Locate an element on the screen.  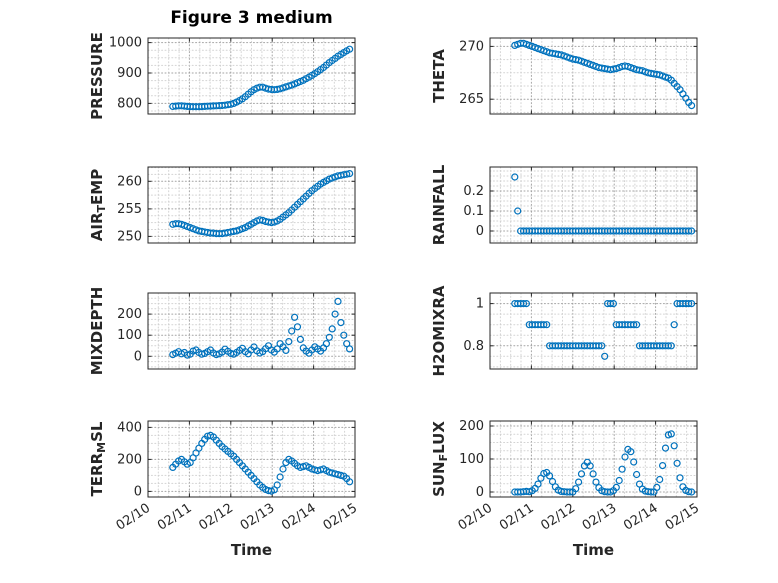
subplot-h2omixra: 0.8 1 H2OMIXRA is located at coordinates (564, 330).